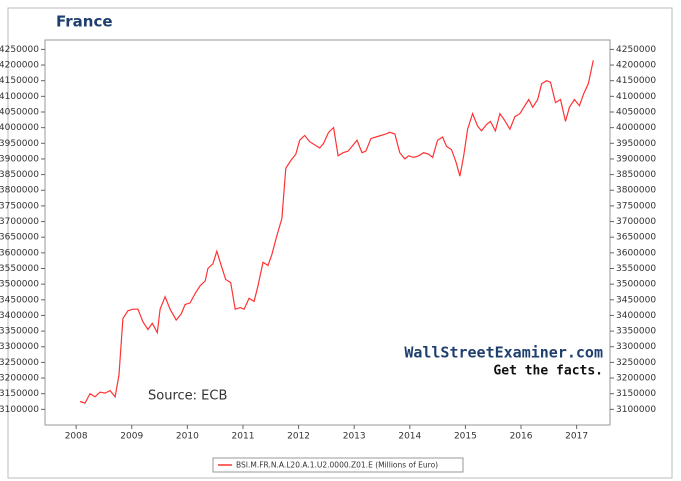 This screenshot has height=481, width=681. What do you see at coordinates (636, 50) in the screenshot?
I see `y2-tick-label: 4250000` at bounding box center [636, 50].